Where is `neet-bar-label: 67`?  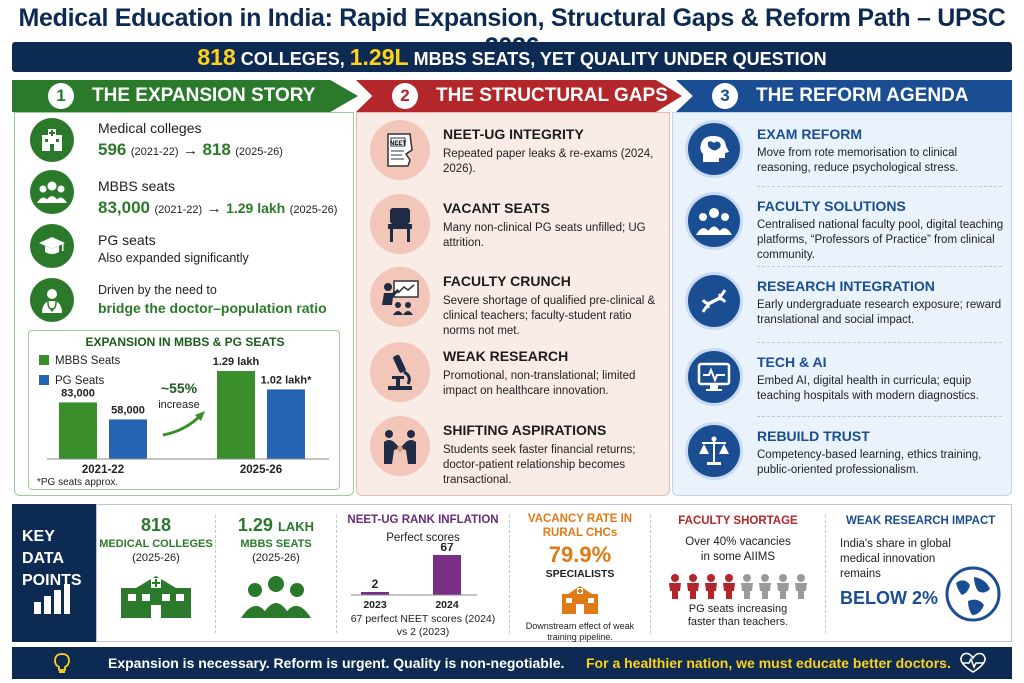 neet-bar-label: 67 is located at coordinates (447, 548).